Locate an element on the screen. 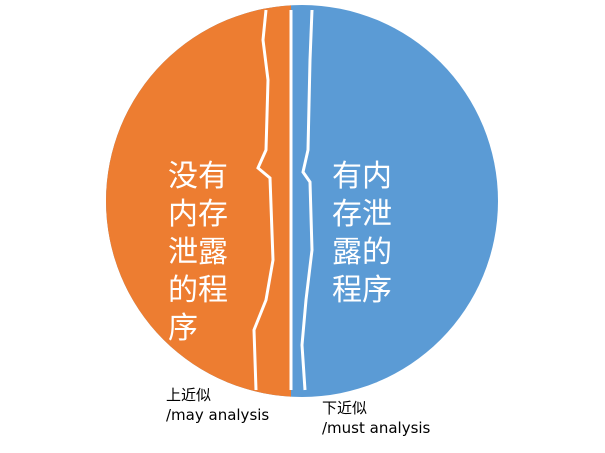 Image resolution: width=605 pixels, height=453 pixels. approx-label: 上近似 is located at coordinates (188, 395).